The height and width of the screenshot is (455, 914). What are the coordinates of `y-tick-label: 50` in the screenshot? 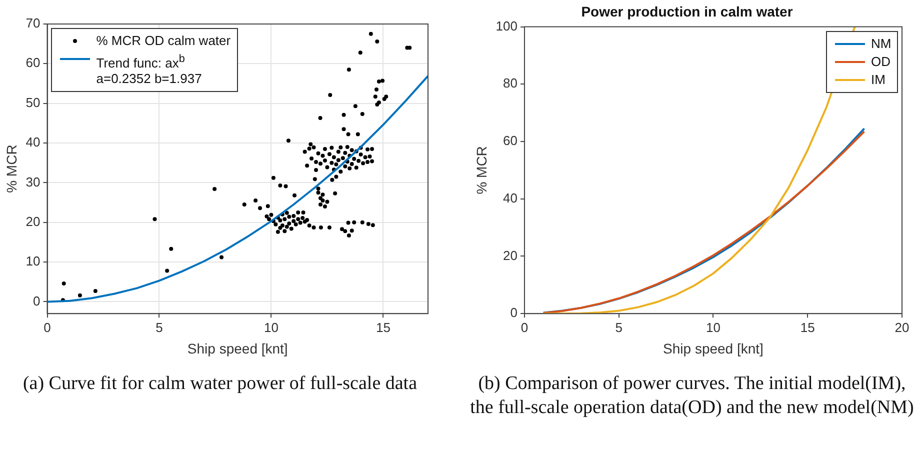 It's located at (33, 102).